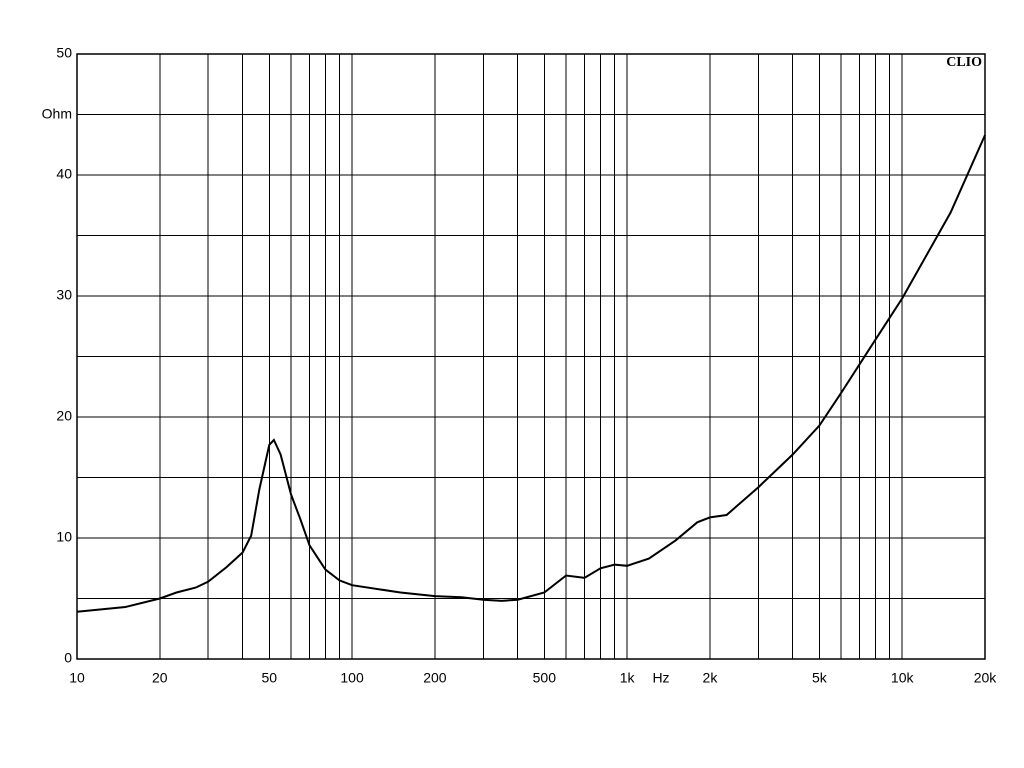 This screenshot has height=768, width=1024. Describe the element at coordinates (986, 678) in the screenshot. I see `x-tick-label: 20k` at that location.